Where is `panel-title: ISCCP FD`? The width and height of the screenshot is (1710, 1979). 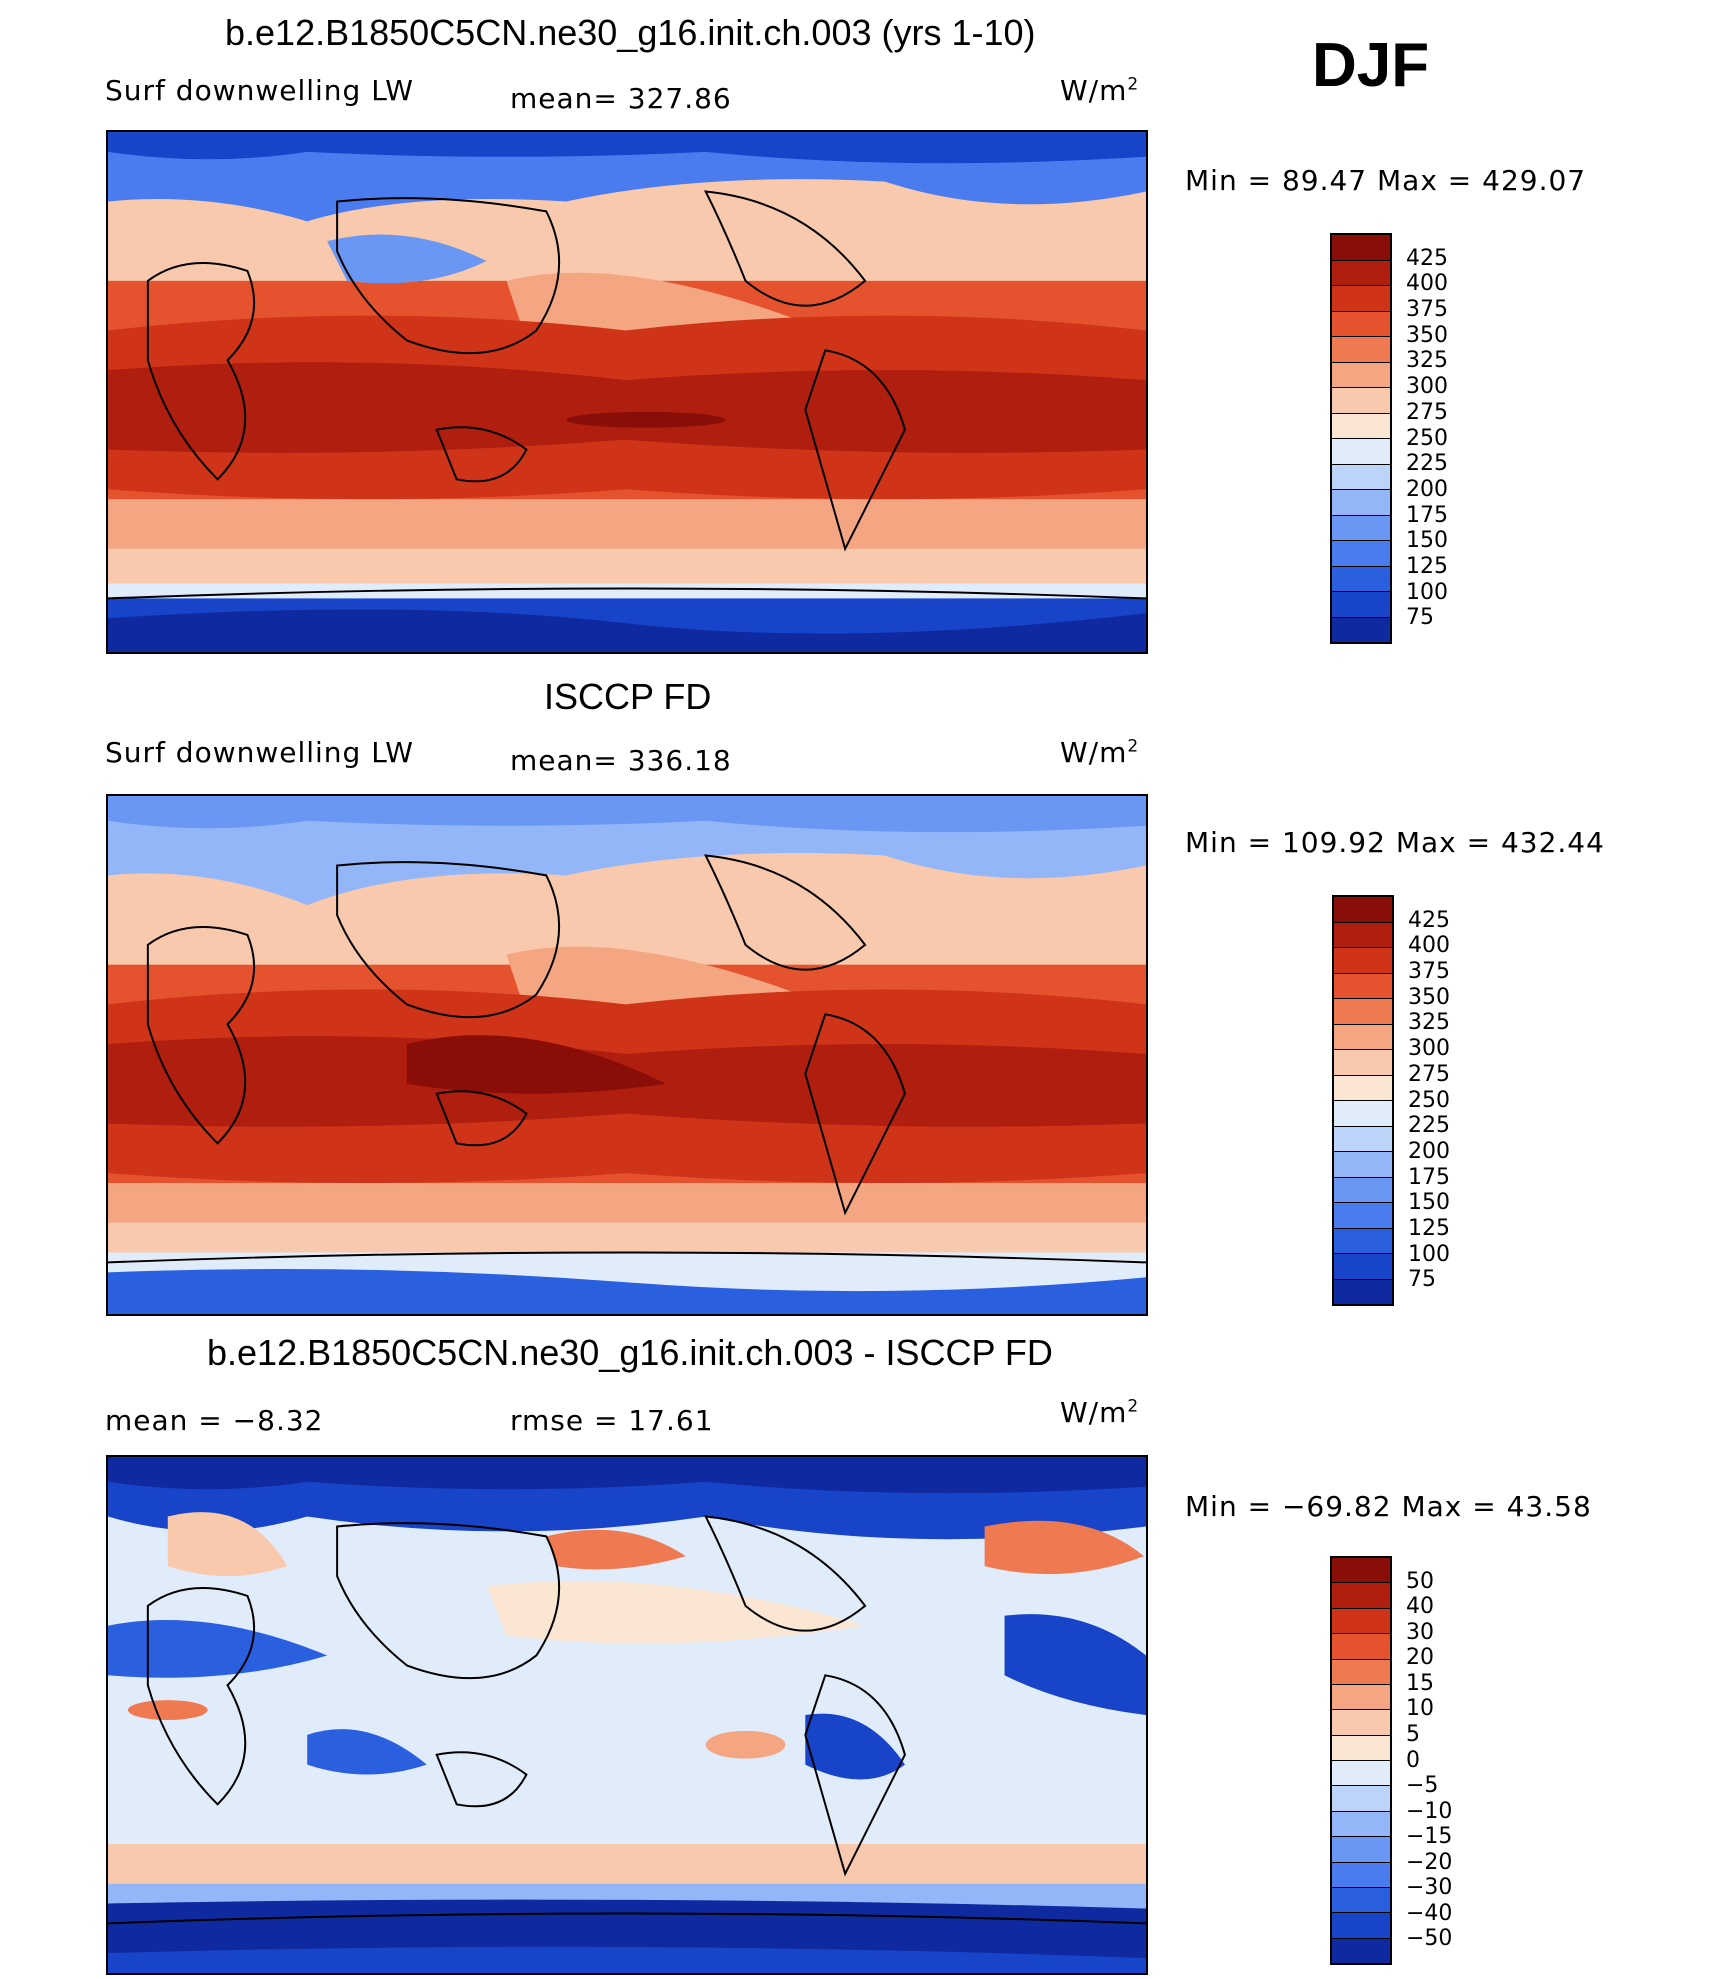 panel-title: ISCCP FD is located at coordinates (628, 696).